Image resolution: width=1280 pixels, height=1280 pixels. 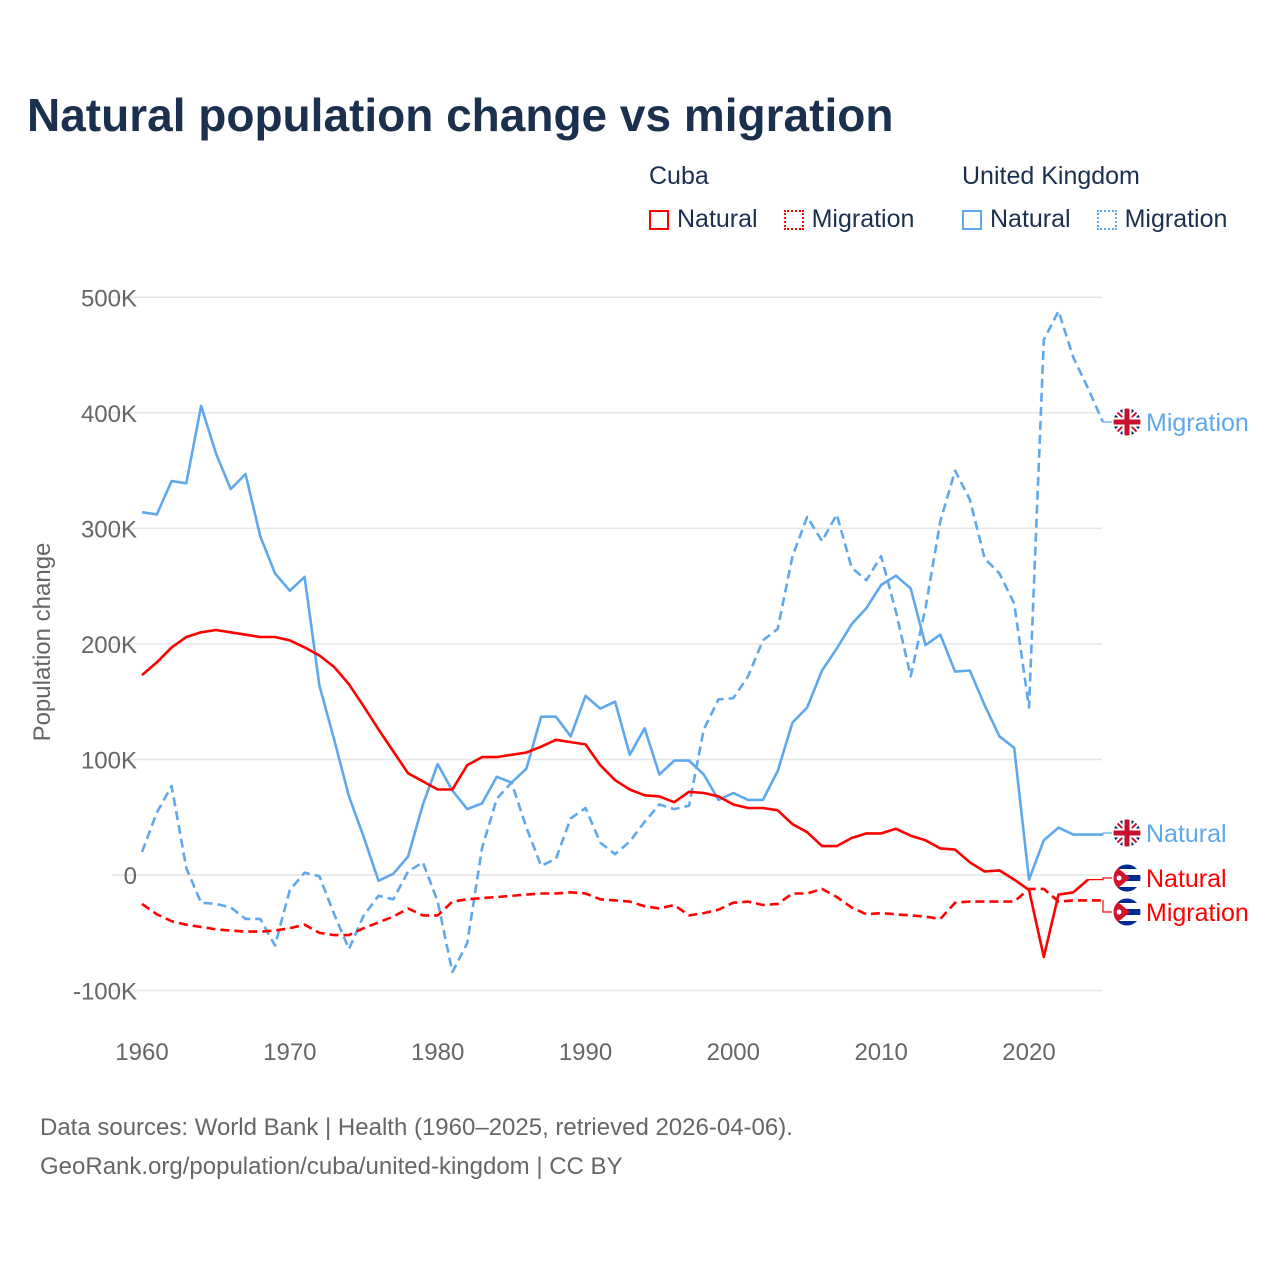 I want to click on y-tick-label: 500K, so click(x=109, y=298).